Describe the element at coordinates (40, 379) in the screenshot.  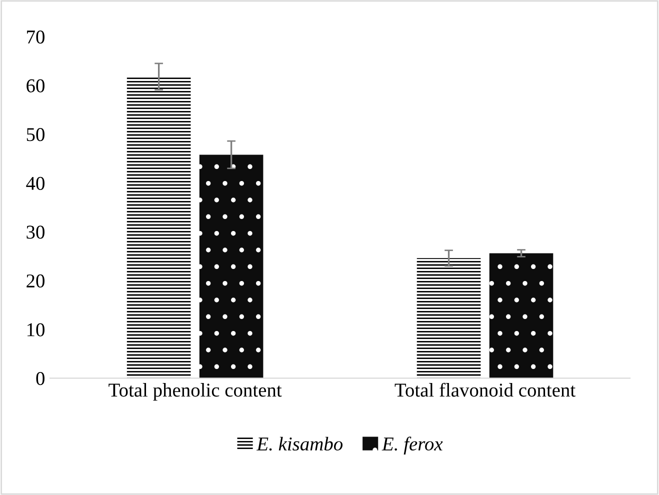
I see `y-tick-label: 0` at that location.